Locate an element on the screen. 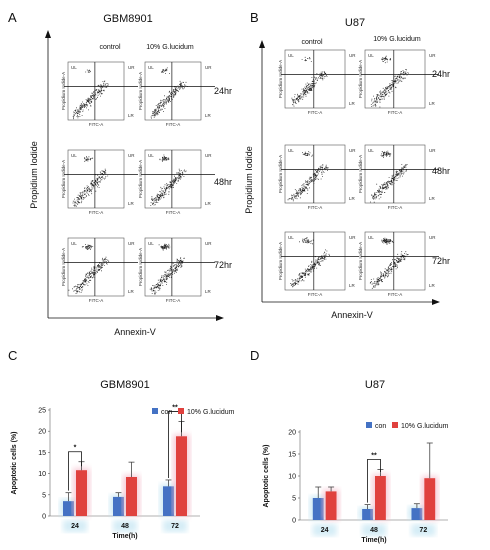 This screenshot has height=550, width=490. panel-a-x-label: Annexin-V is located at coordinates (135, 332).